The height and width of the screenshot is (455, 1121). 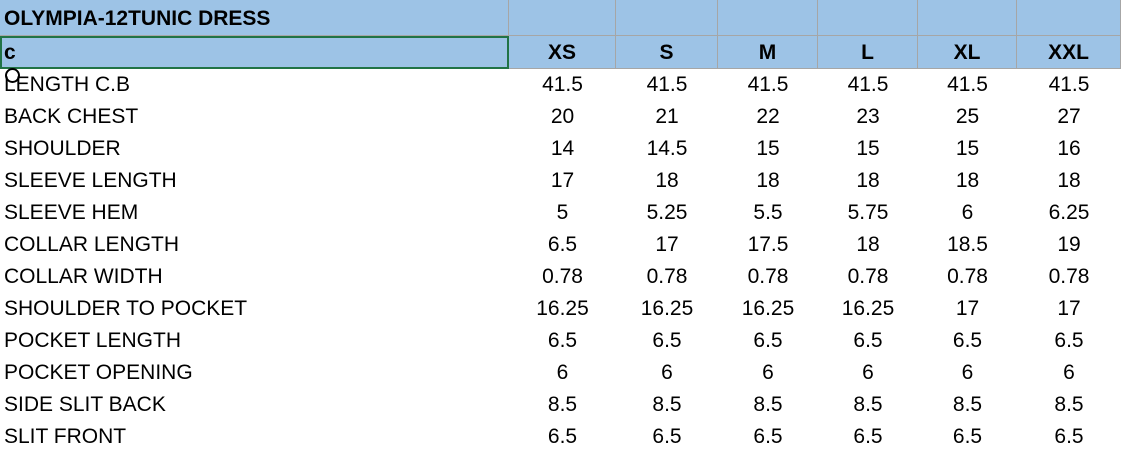 I want to click on value-cell: 14, so click(x=562, y=148).